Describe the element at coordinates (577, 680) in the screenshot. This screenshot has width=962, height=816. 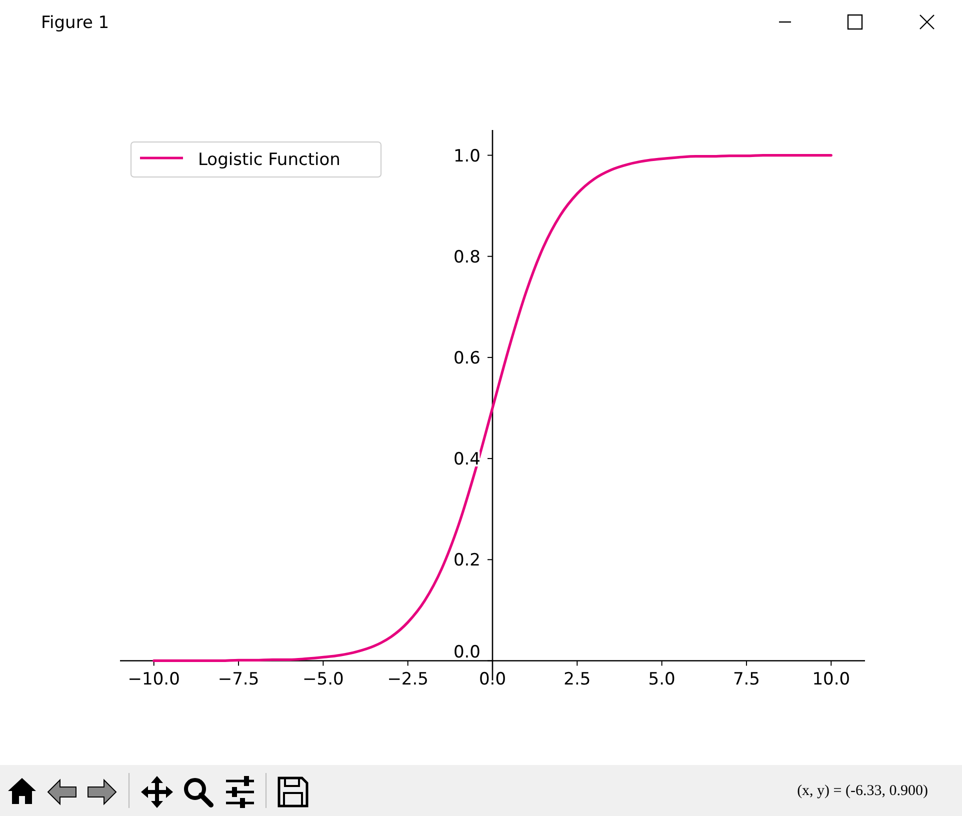
I see `x-tick-label: 2.5` at that location.